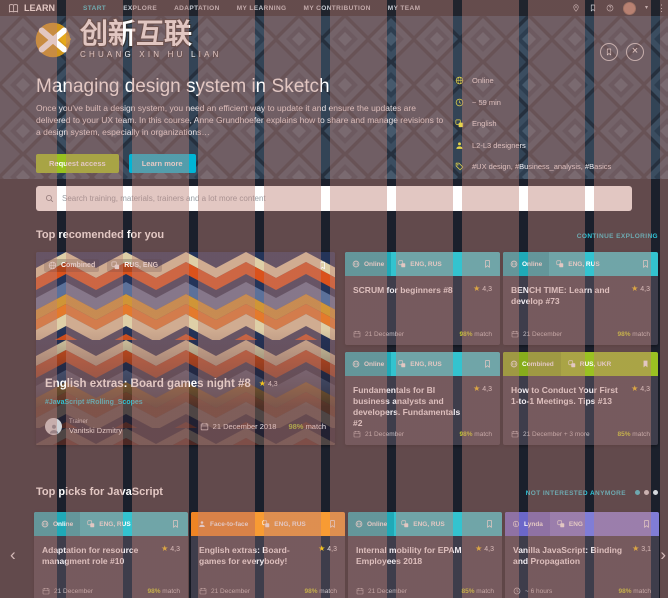 This screenshot has height=598, width=668. Describe the element at coordinates (141, 265) in the screenshot. I see `languages-badge: RUS, ENG` at that location.